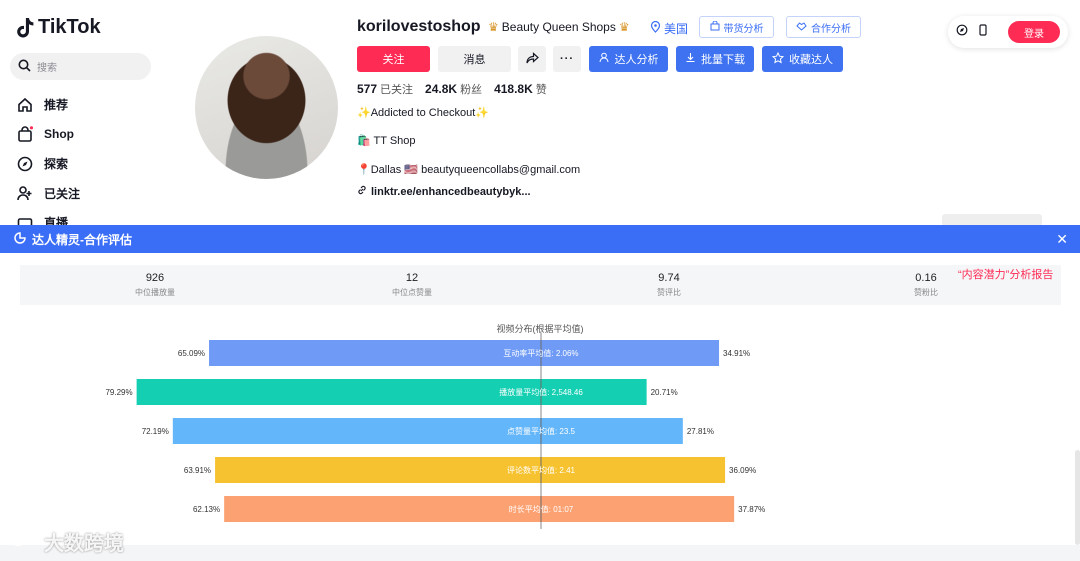 The image size is (1080, 561). Describe the element at coordinates (48, 105) in the screenshot. I see `sidebar-item-home: 推荐` at that location.